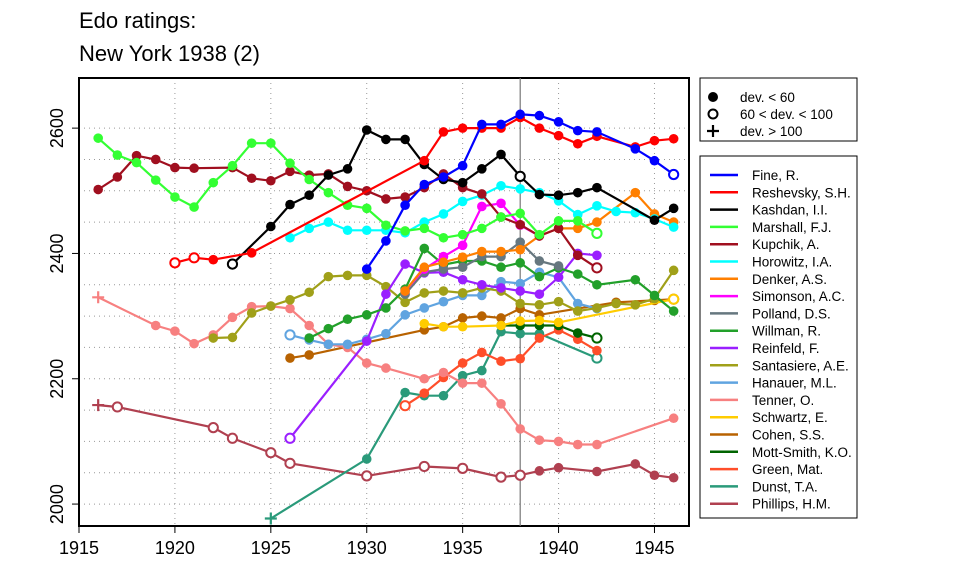 The width and height of the screenshot is (960, 576). Describe the element at coordinates (792, 262) in the screenshot. I see `legend-label: Horowitz, I.A.` at that location.